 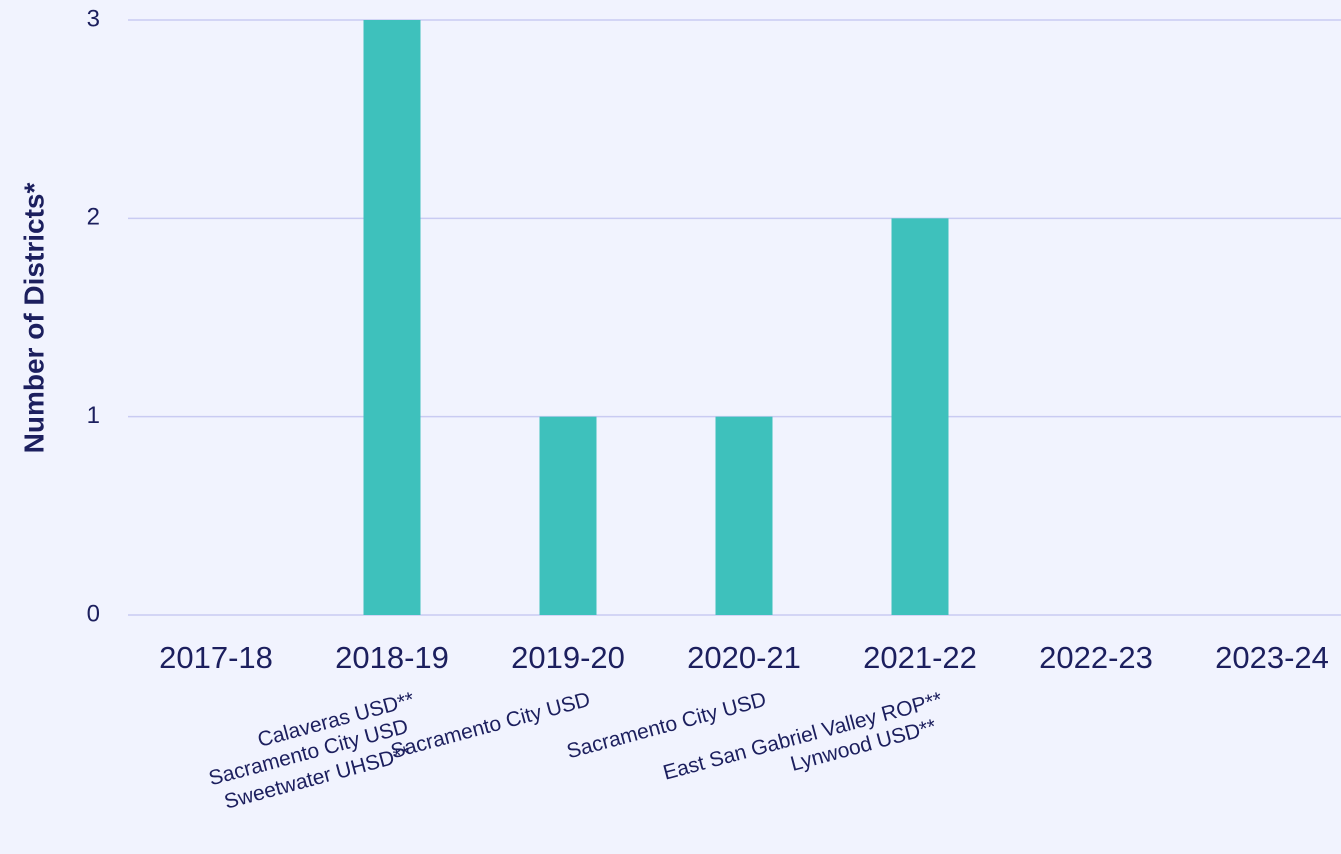 What do you see at coordinates (93, 613) in the screenshot?
I see `y-tick-label: 0` at bounding box center [93, 613].